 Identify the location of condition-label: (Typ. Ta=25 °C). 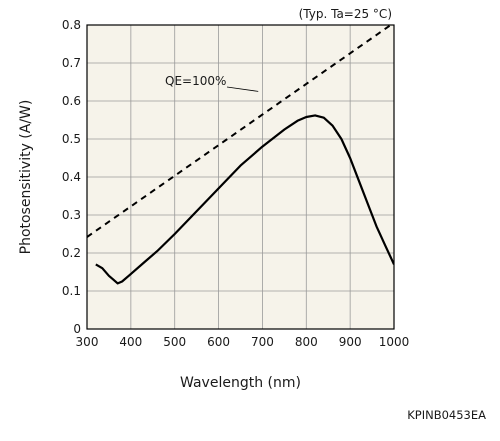
(345, 14).